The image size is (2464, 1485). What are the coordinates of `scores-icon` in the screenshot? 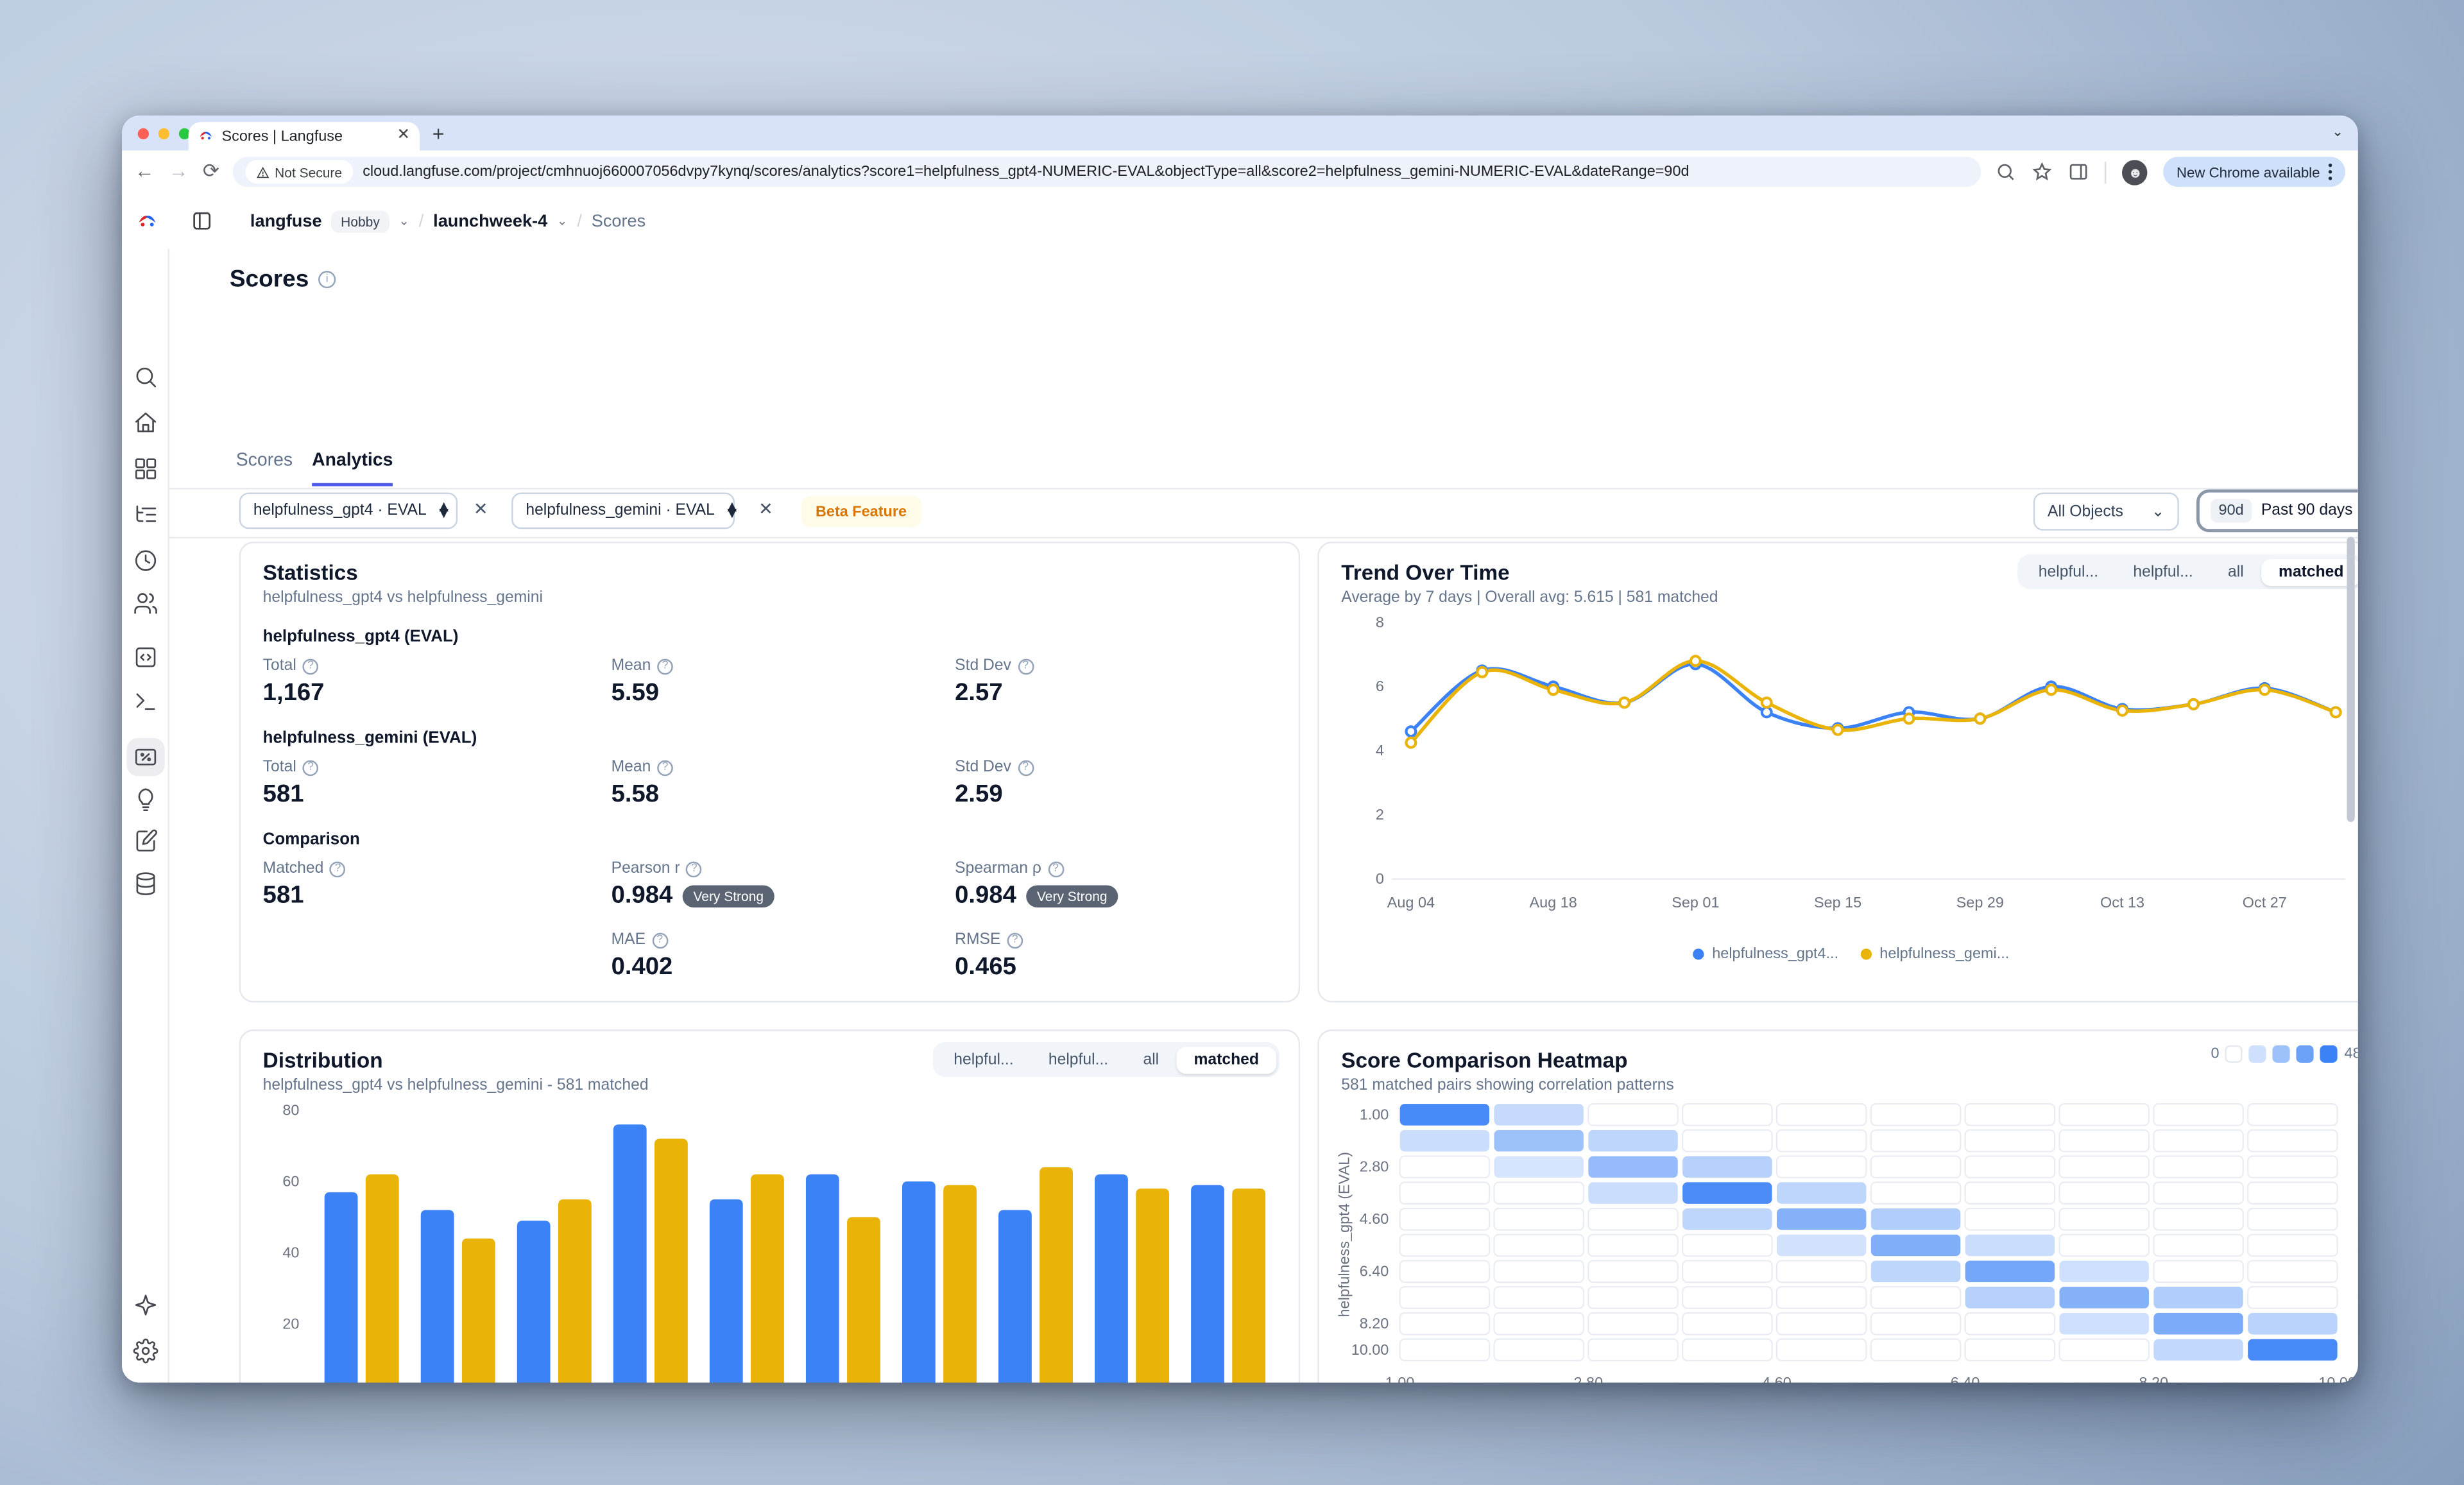 It's located at (146, 757).